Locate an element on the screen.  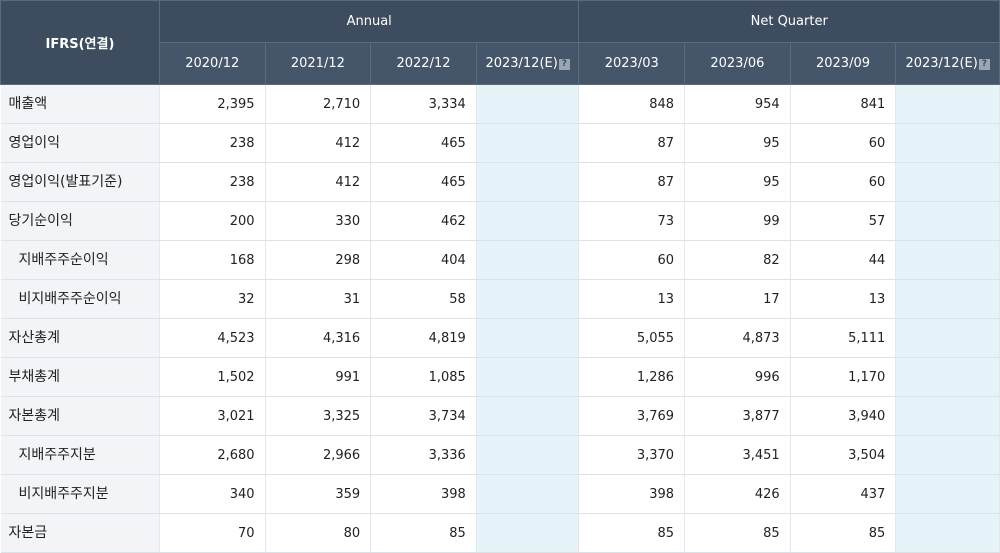
annual-value-cell: 991 is located at coordinates (318, 377).